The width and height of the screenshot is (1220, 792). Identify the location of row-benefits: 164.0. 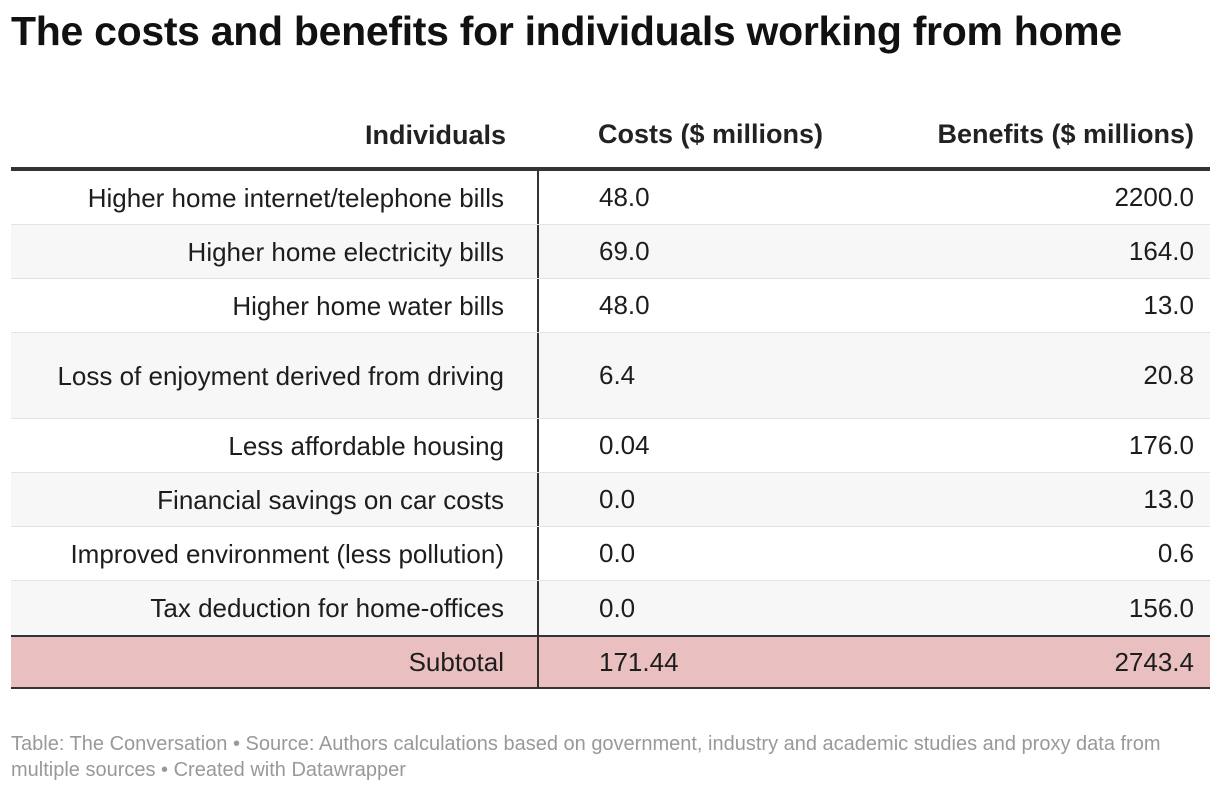
(1161, 251).